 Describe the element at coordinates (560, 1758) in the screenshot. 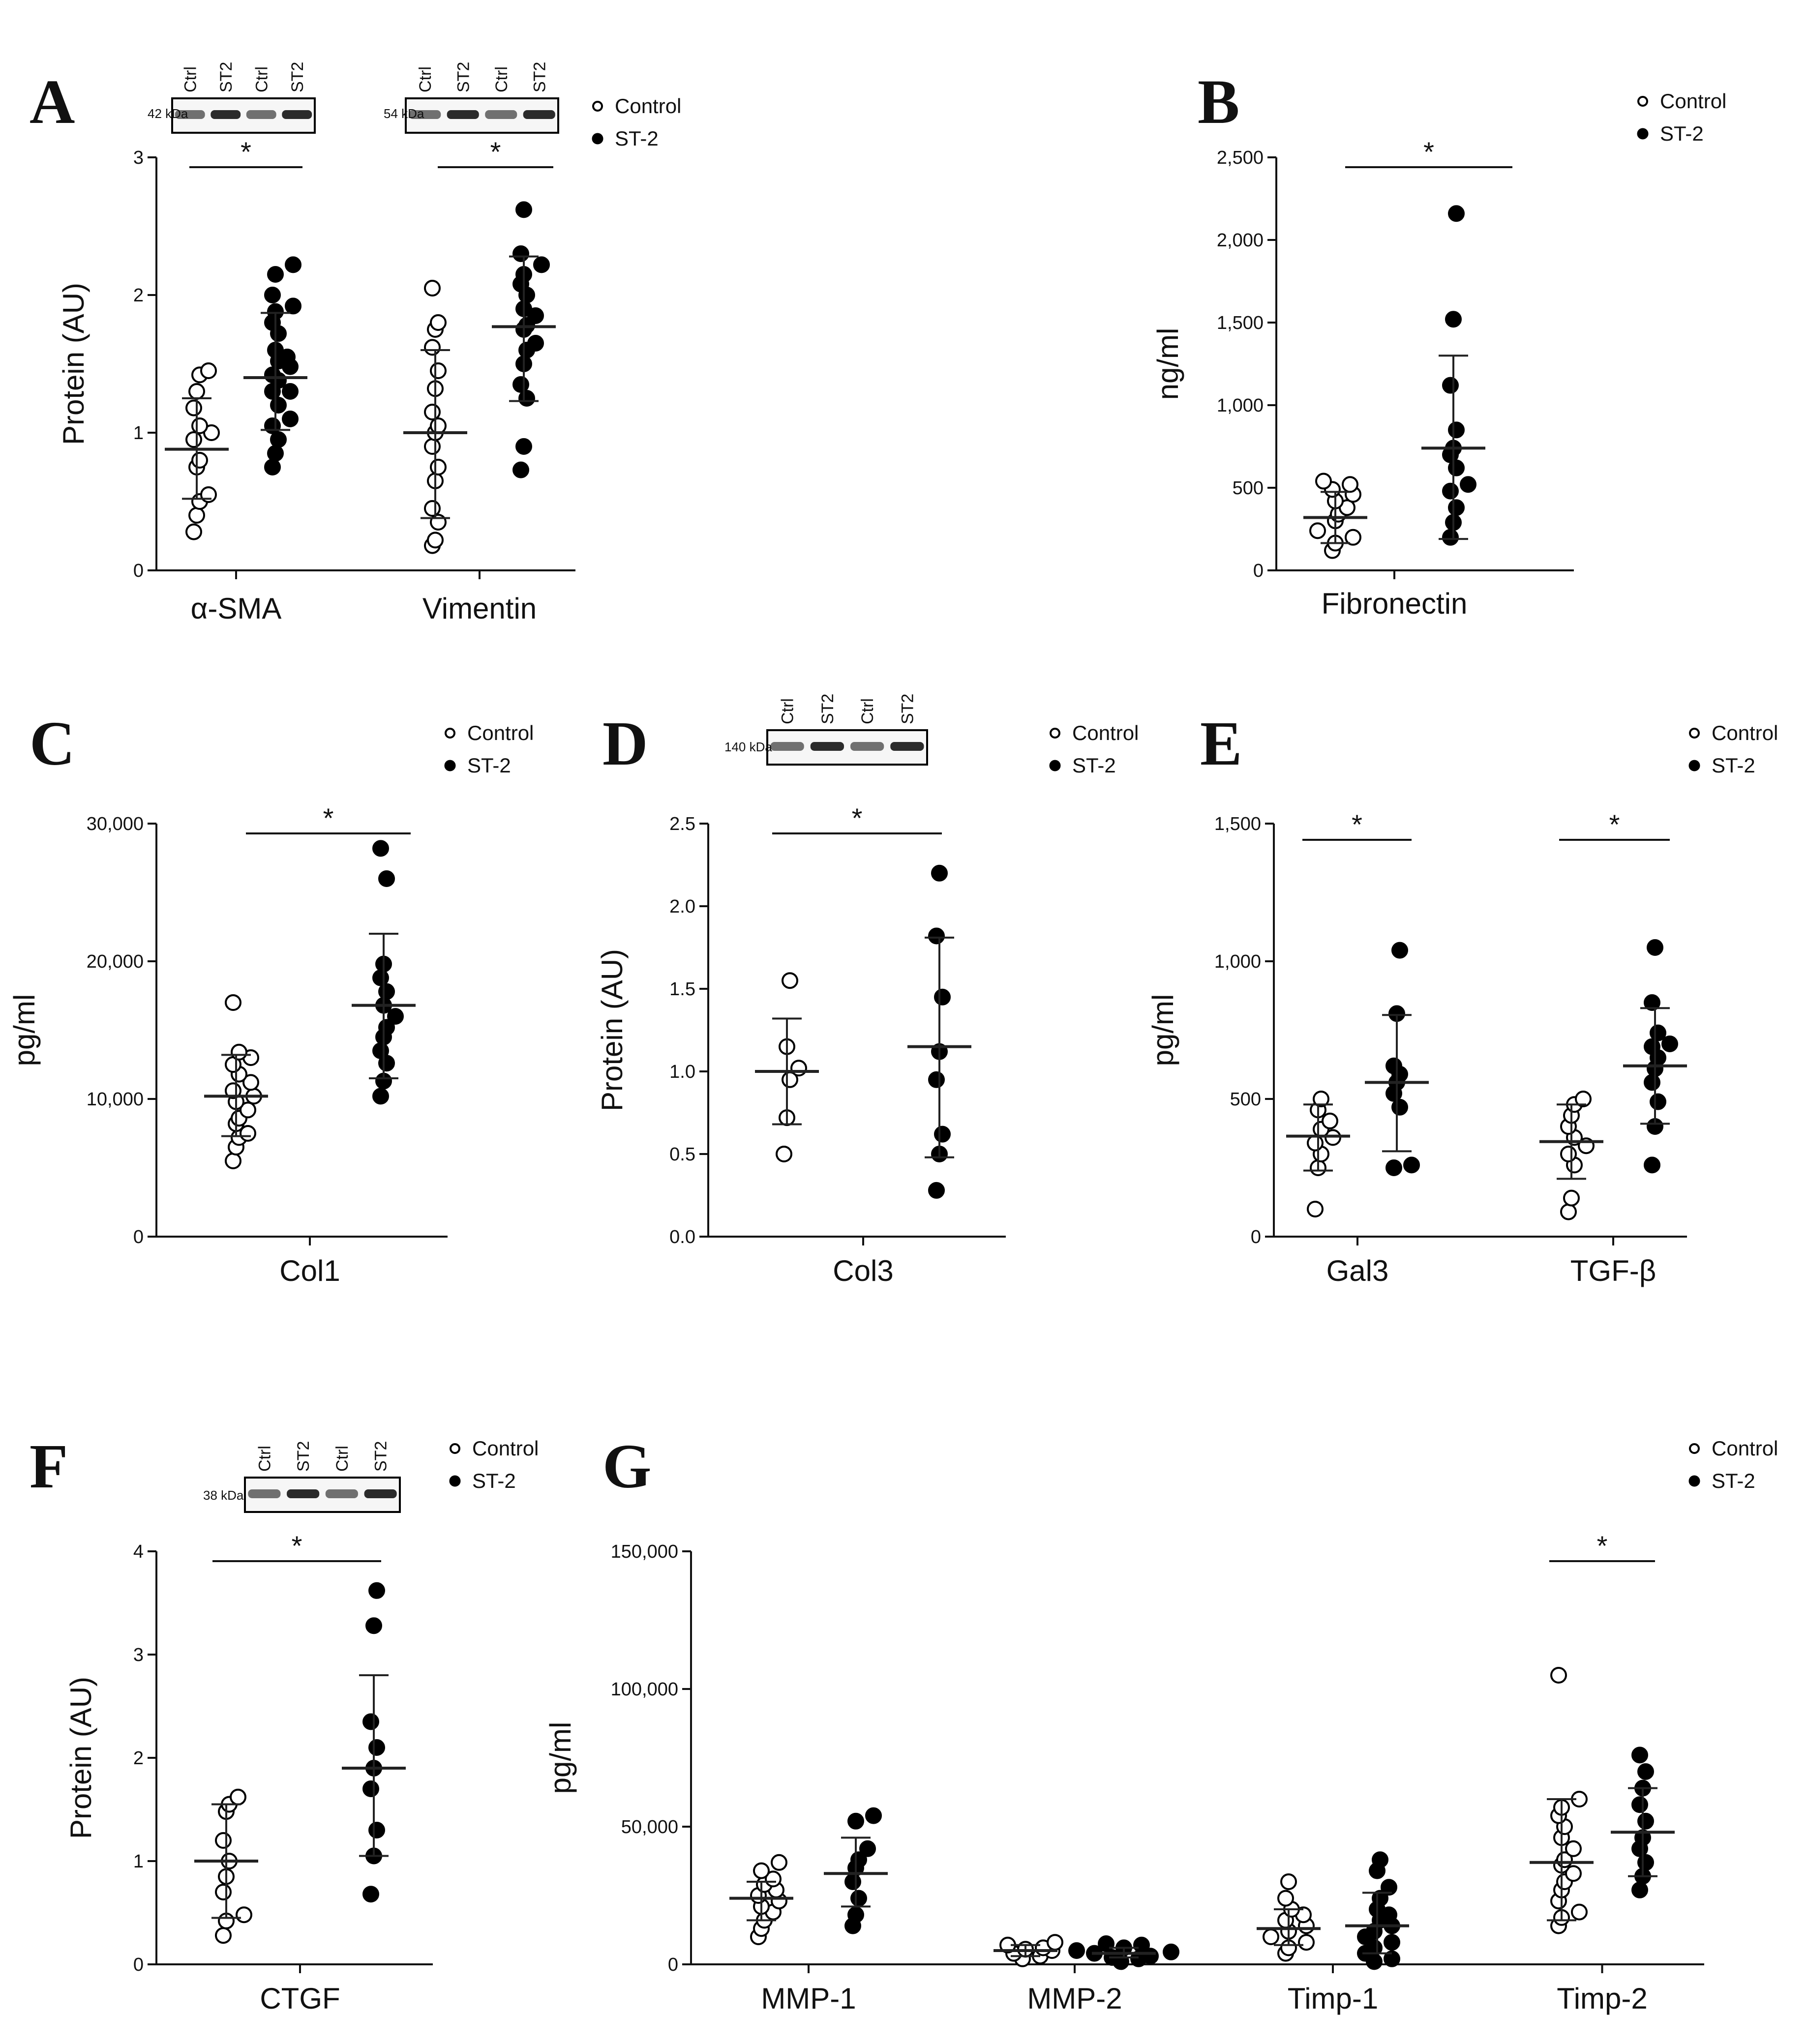

I see `y-axis-label: pg/ml` at that location.